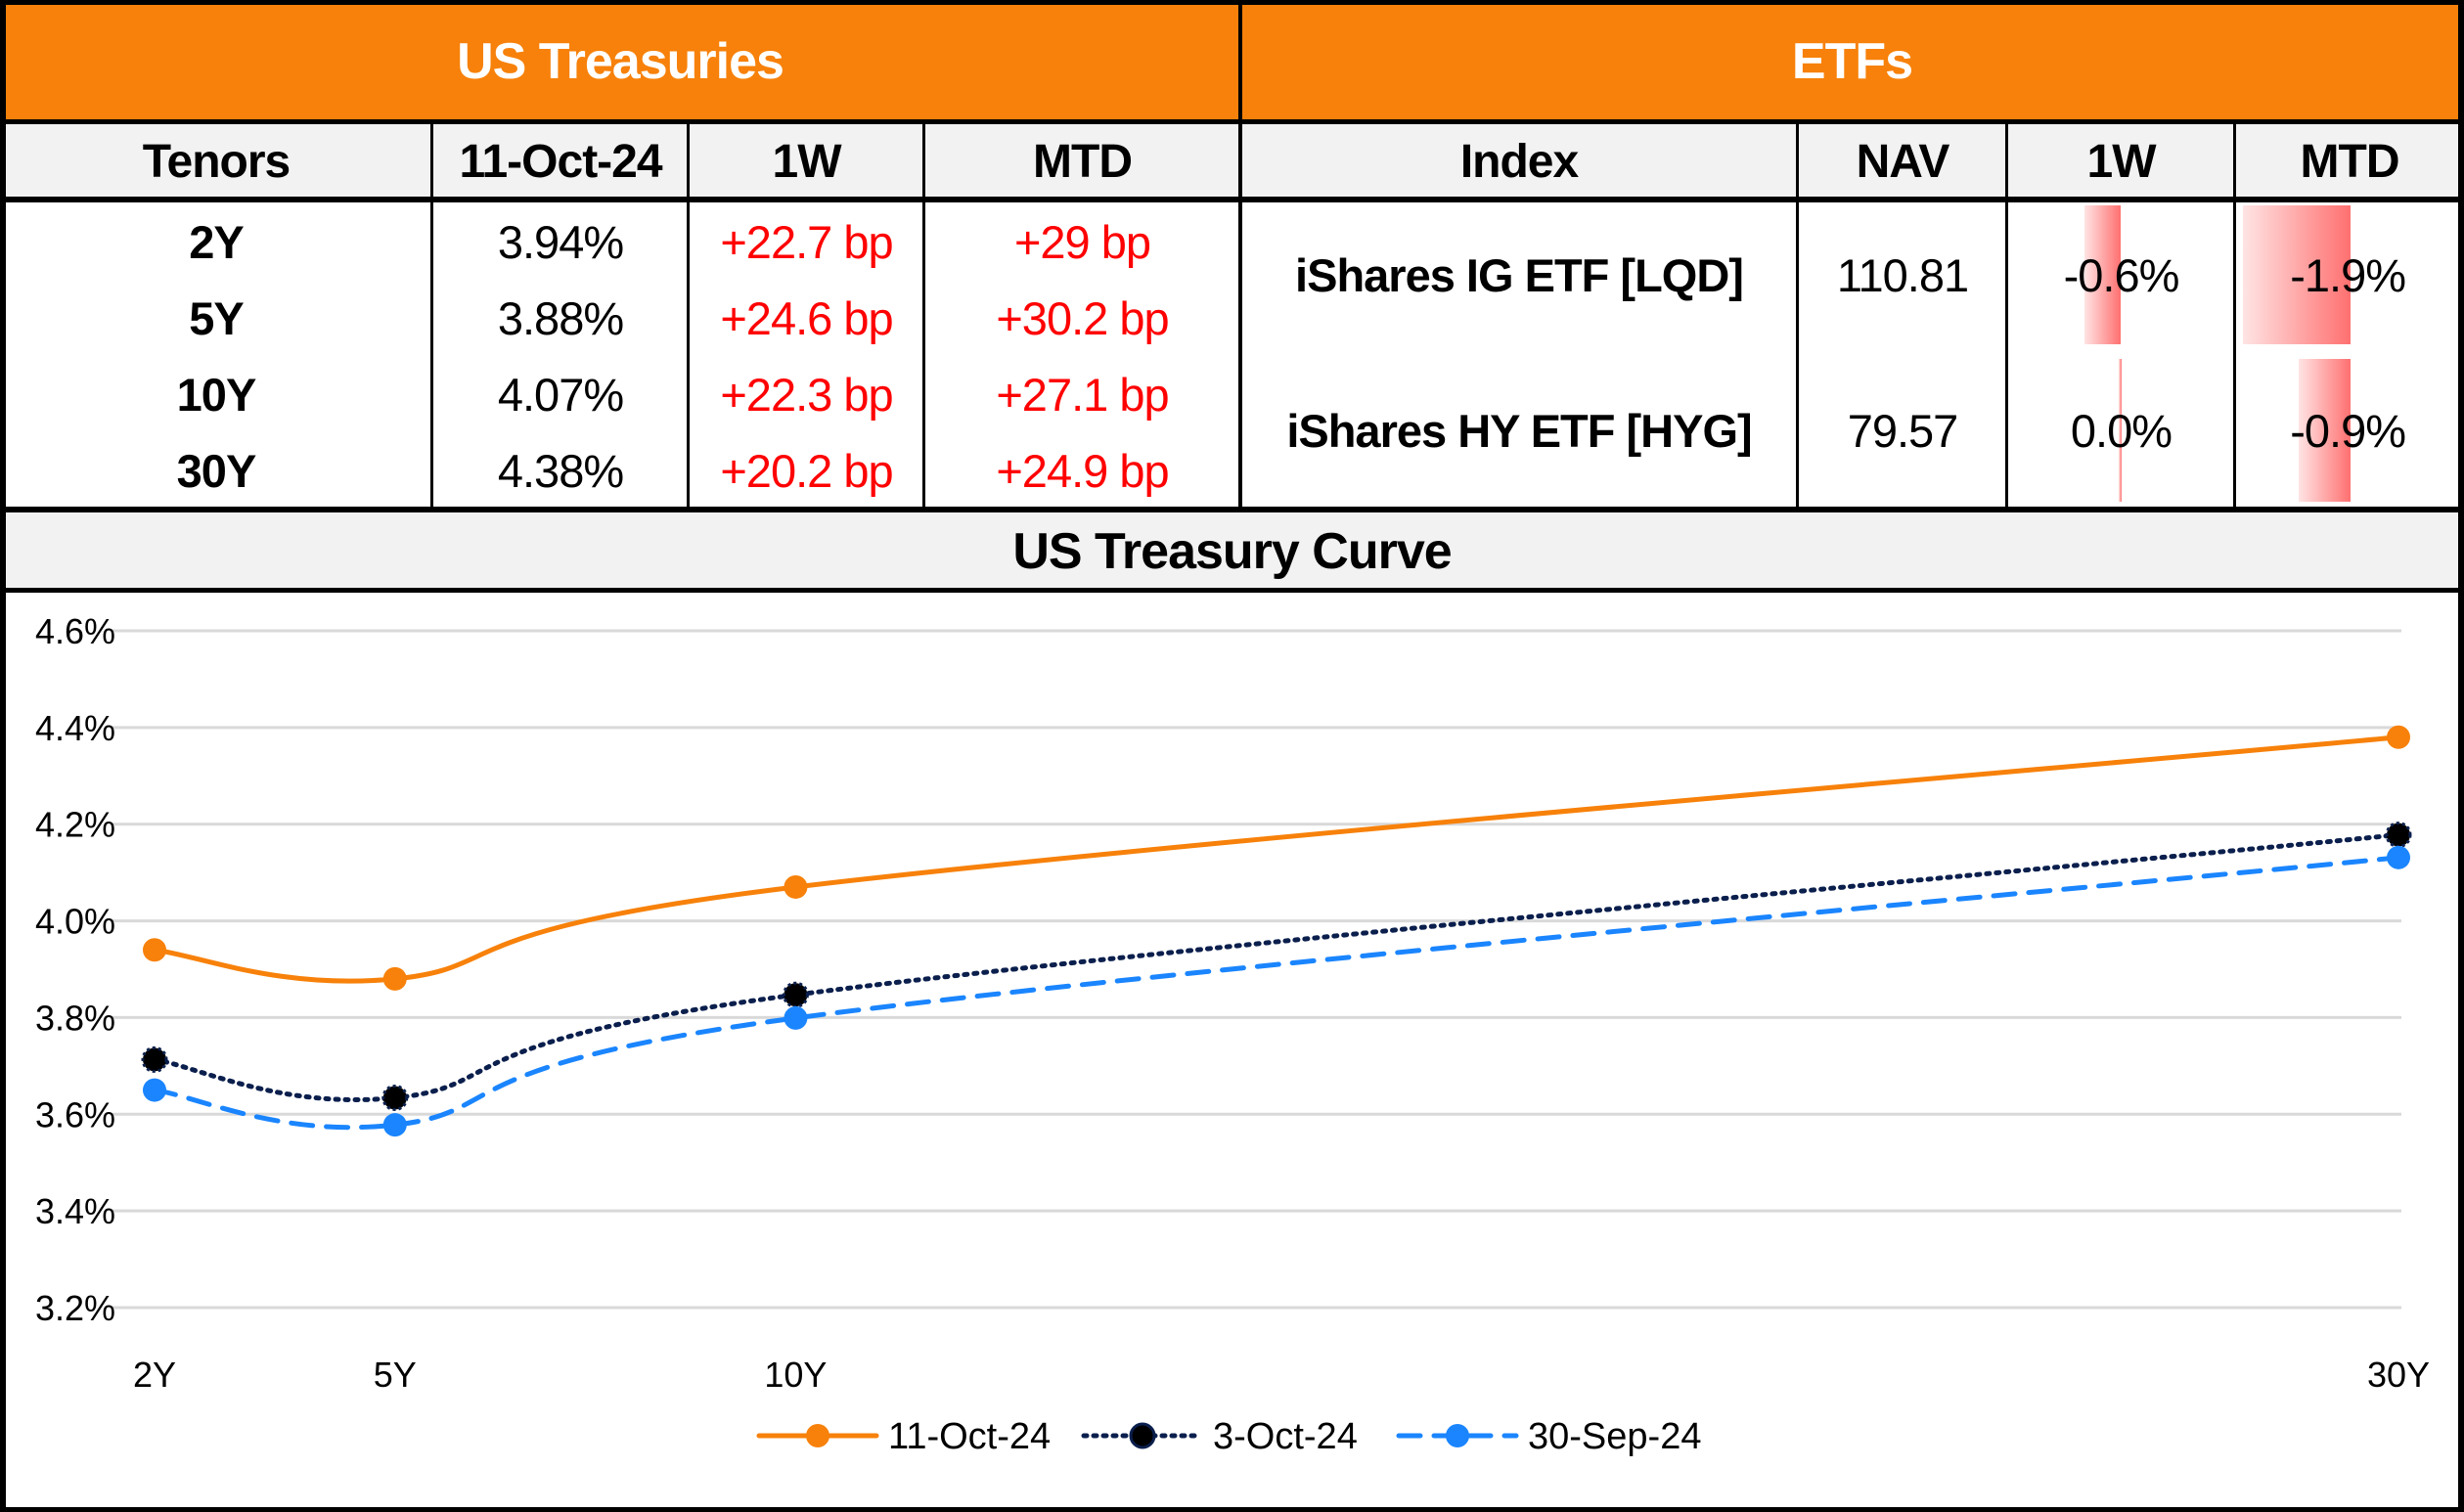 This screenshot has width=2464, height=1512. I want to click on treasuries-title: US Treasuries, so click(620, 61).